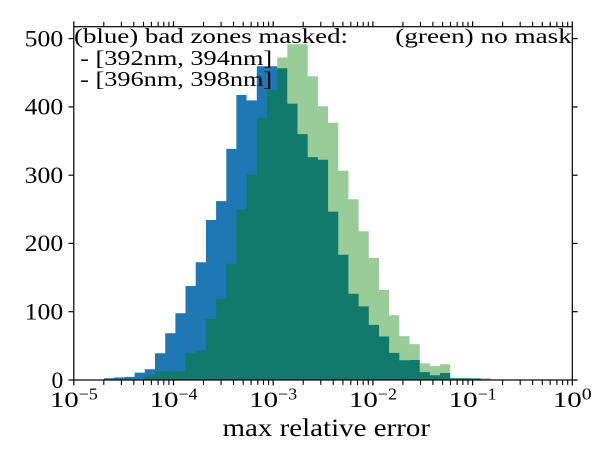  Describe the element at coordinates (176, 79) in the screenshot. I see `svg-text: - [396nm, 398nm]` at that location.